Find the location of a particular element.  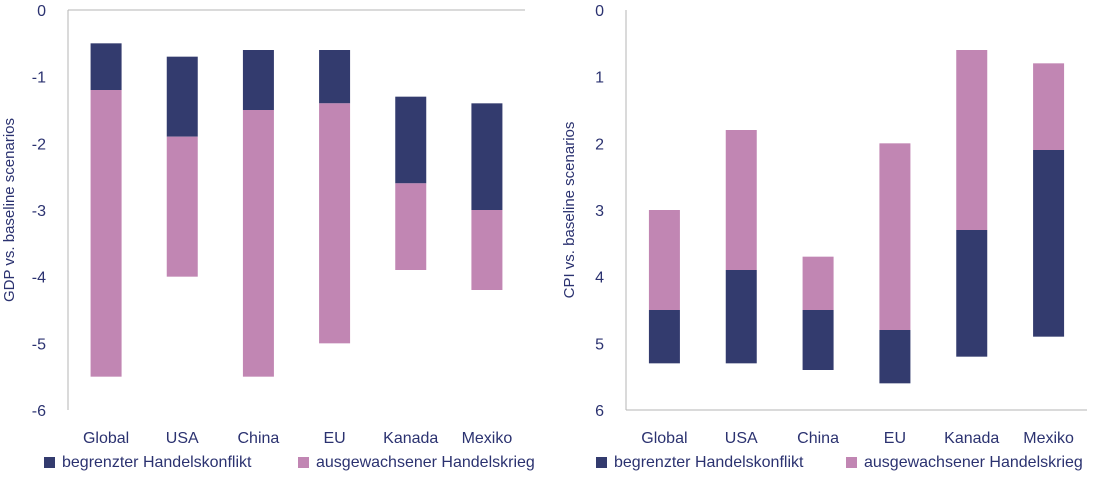

gdp-category-label: USA is located at coordinates (182, 438).